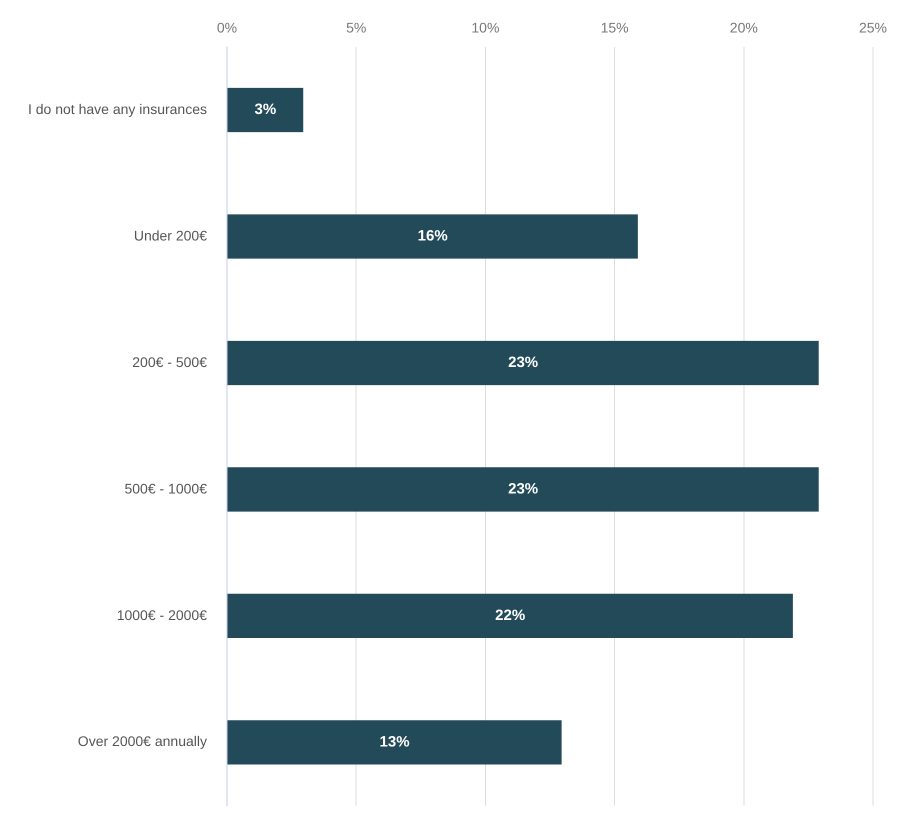 Image resolution: width=897 pixels, height=834 pixels. I want to click on x-tick-label: 15%, so click(614, 27).